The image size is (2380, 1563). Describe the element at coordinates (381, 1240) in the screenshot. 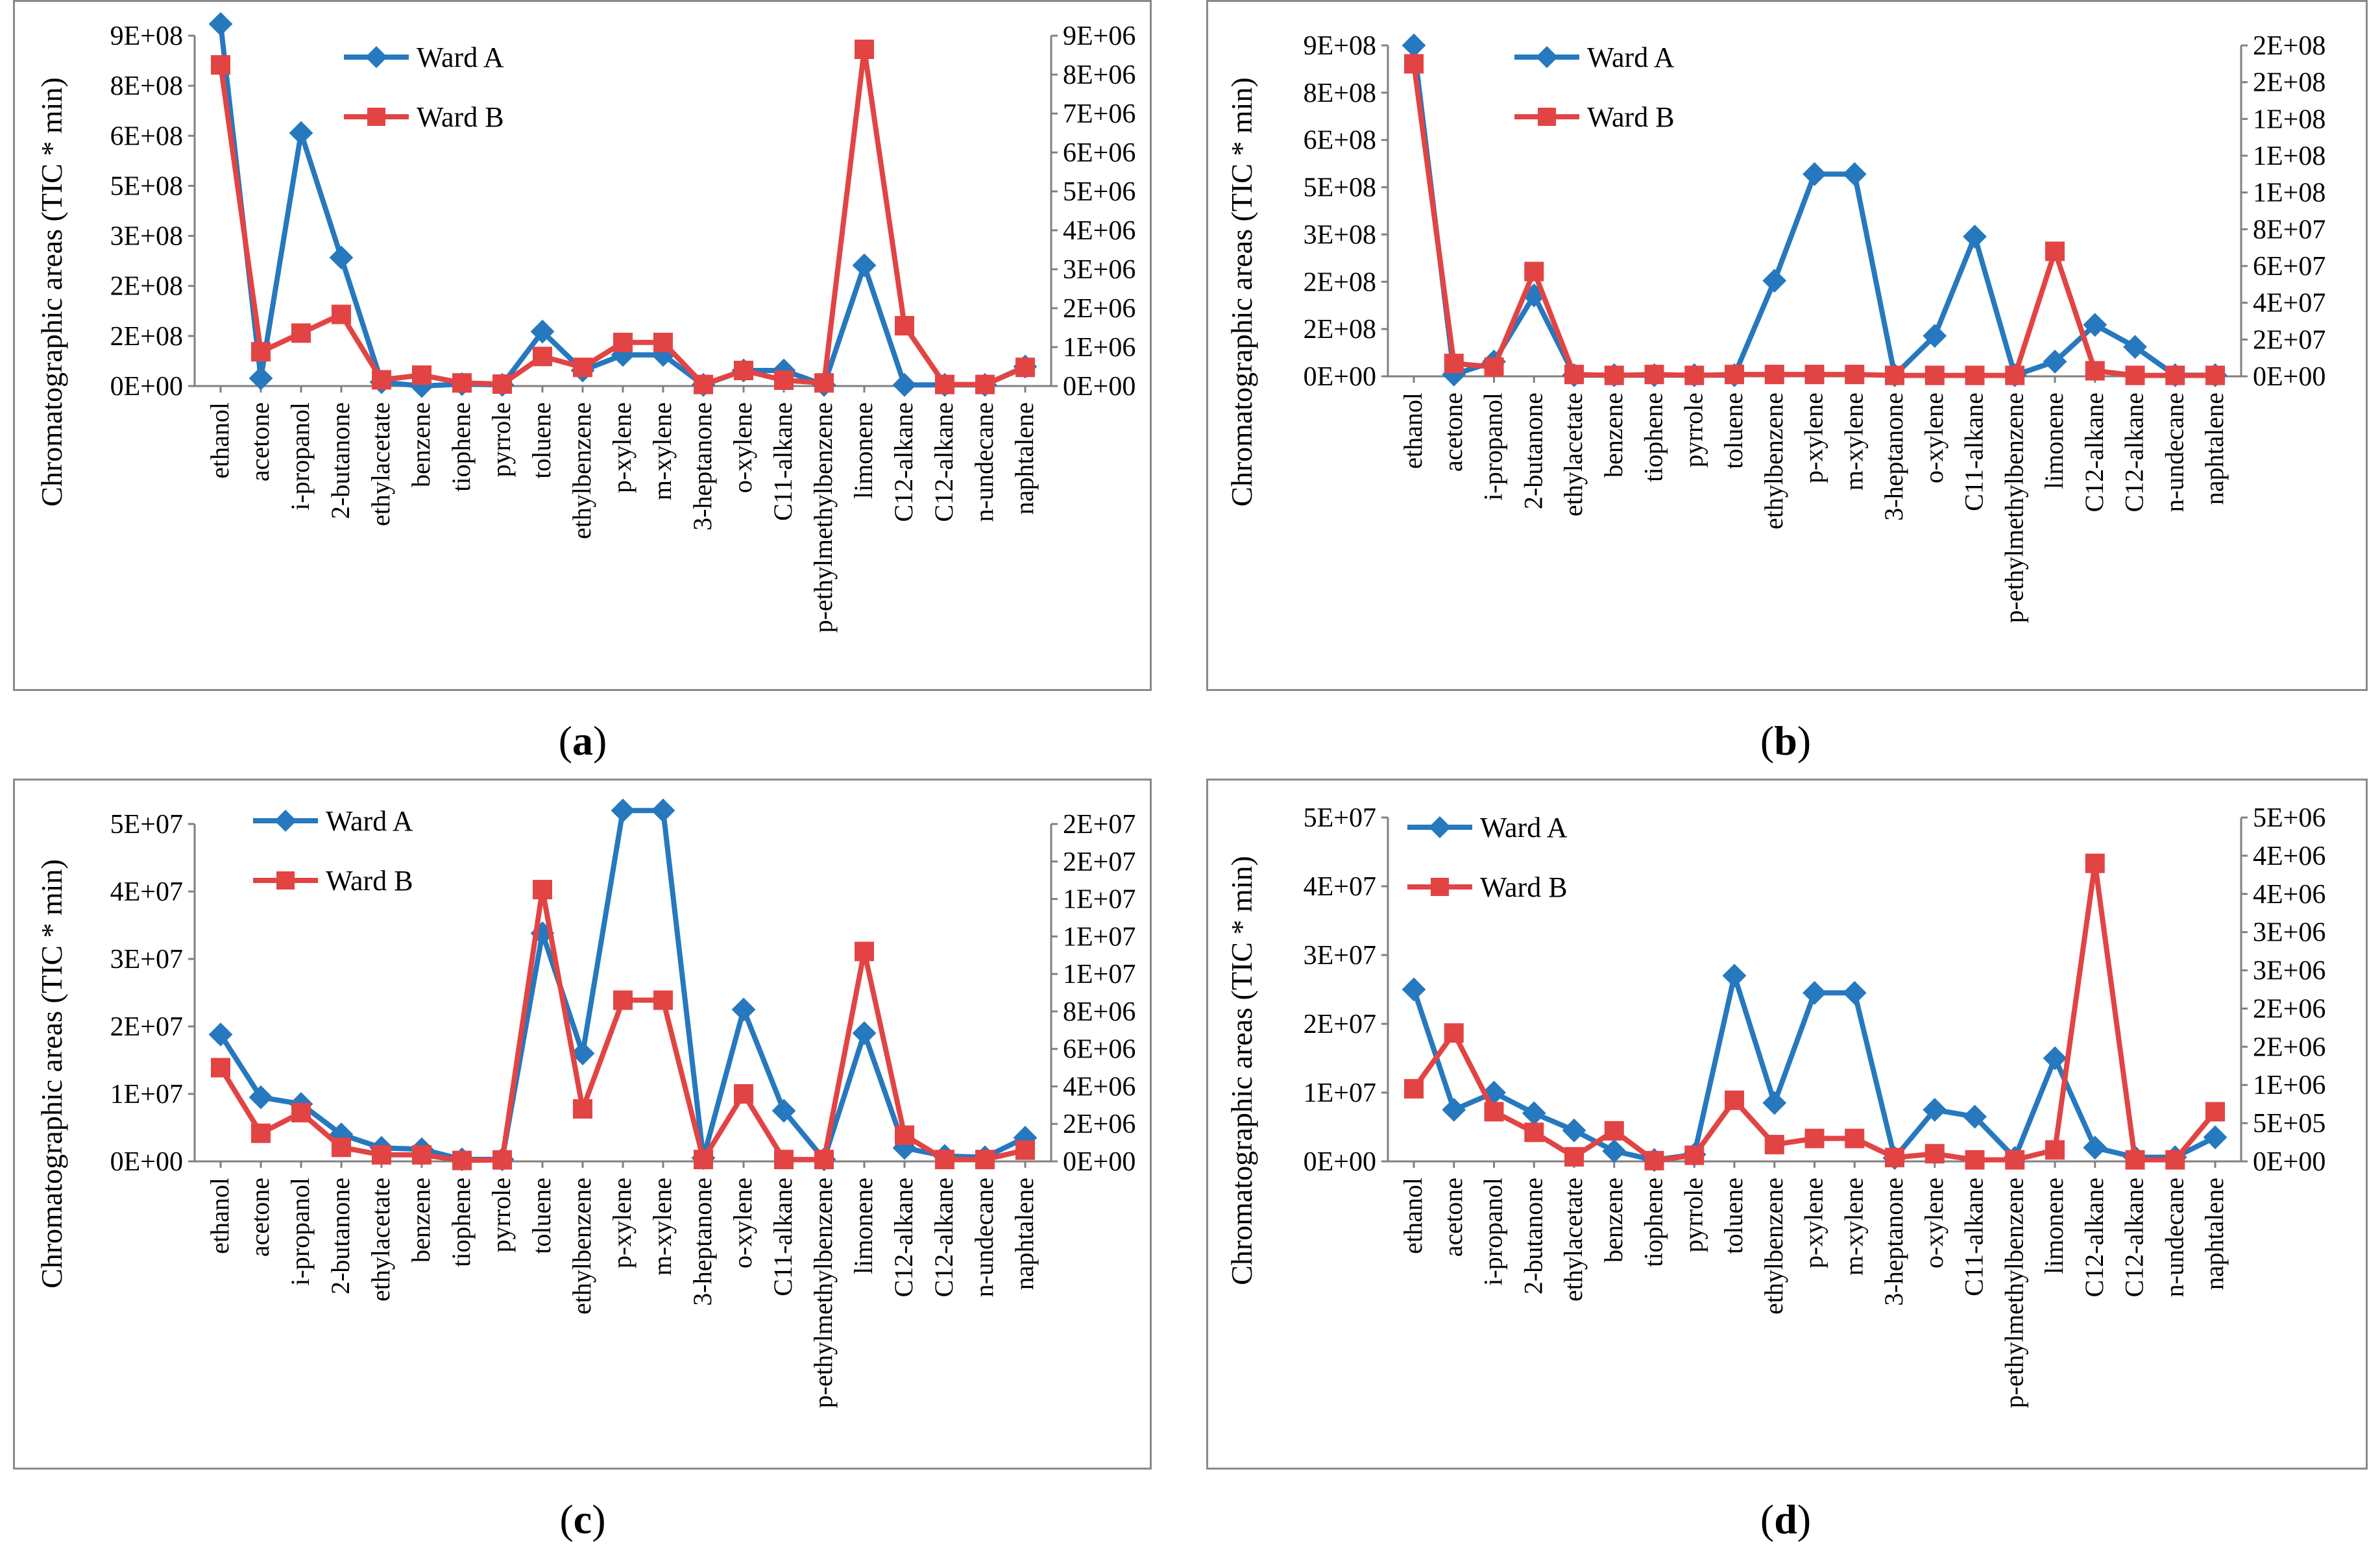

I see `category-label: ethylacetate` at that location.